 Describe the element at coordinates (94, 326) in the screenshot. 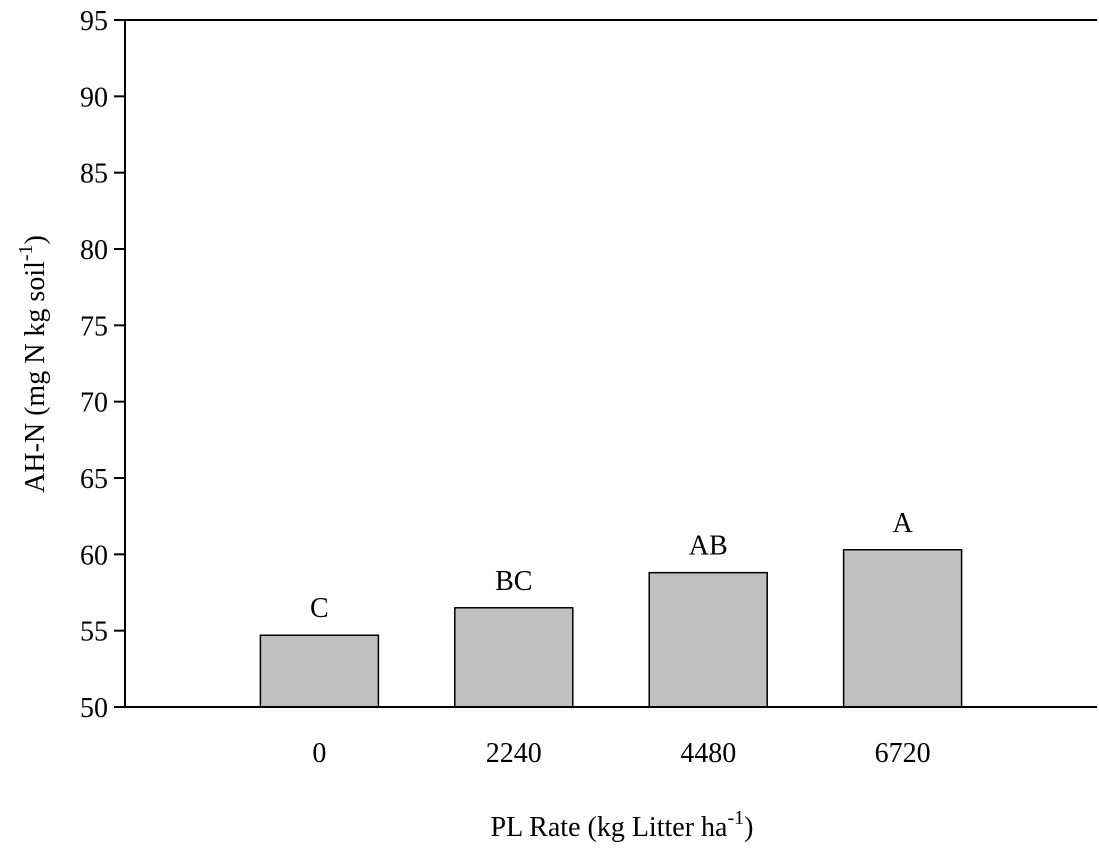

I see `y-tick-label: 75` at that location.